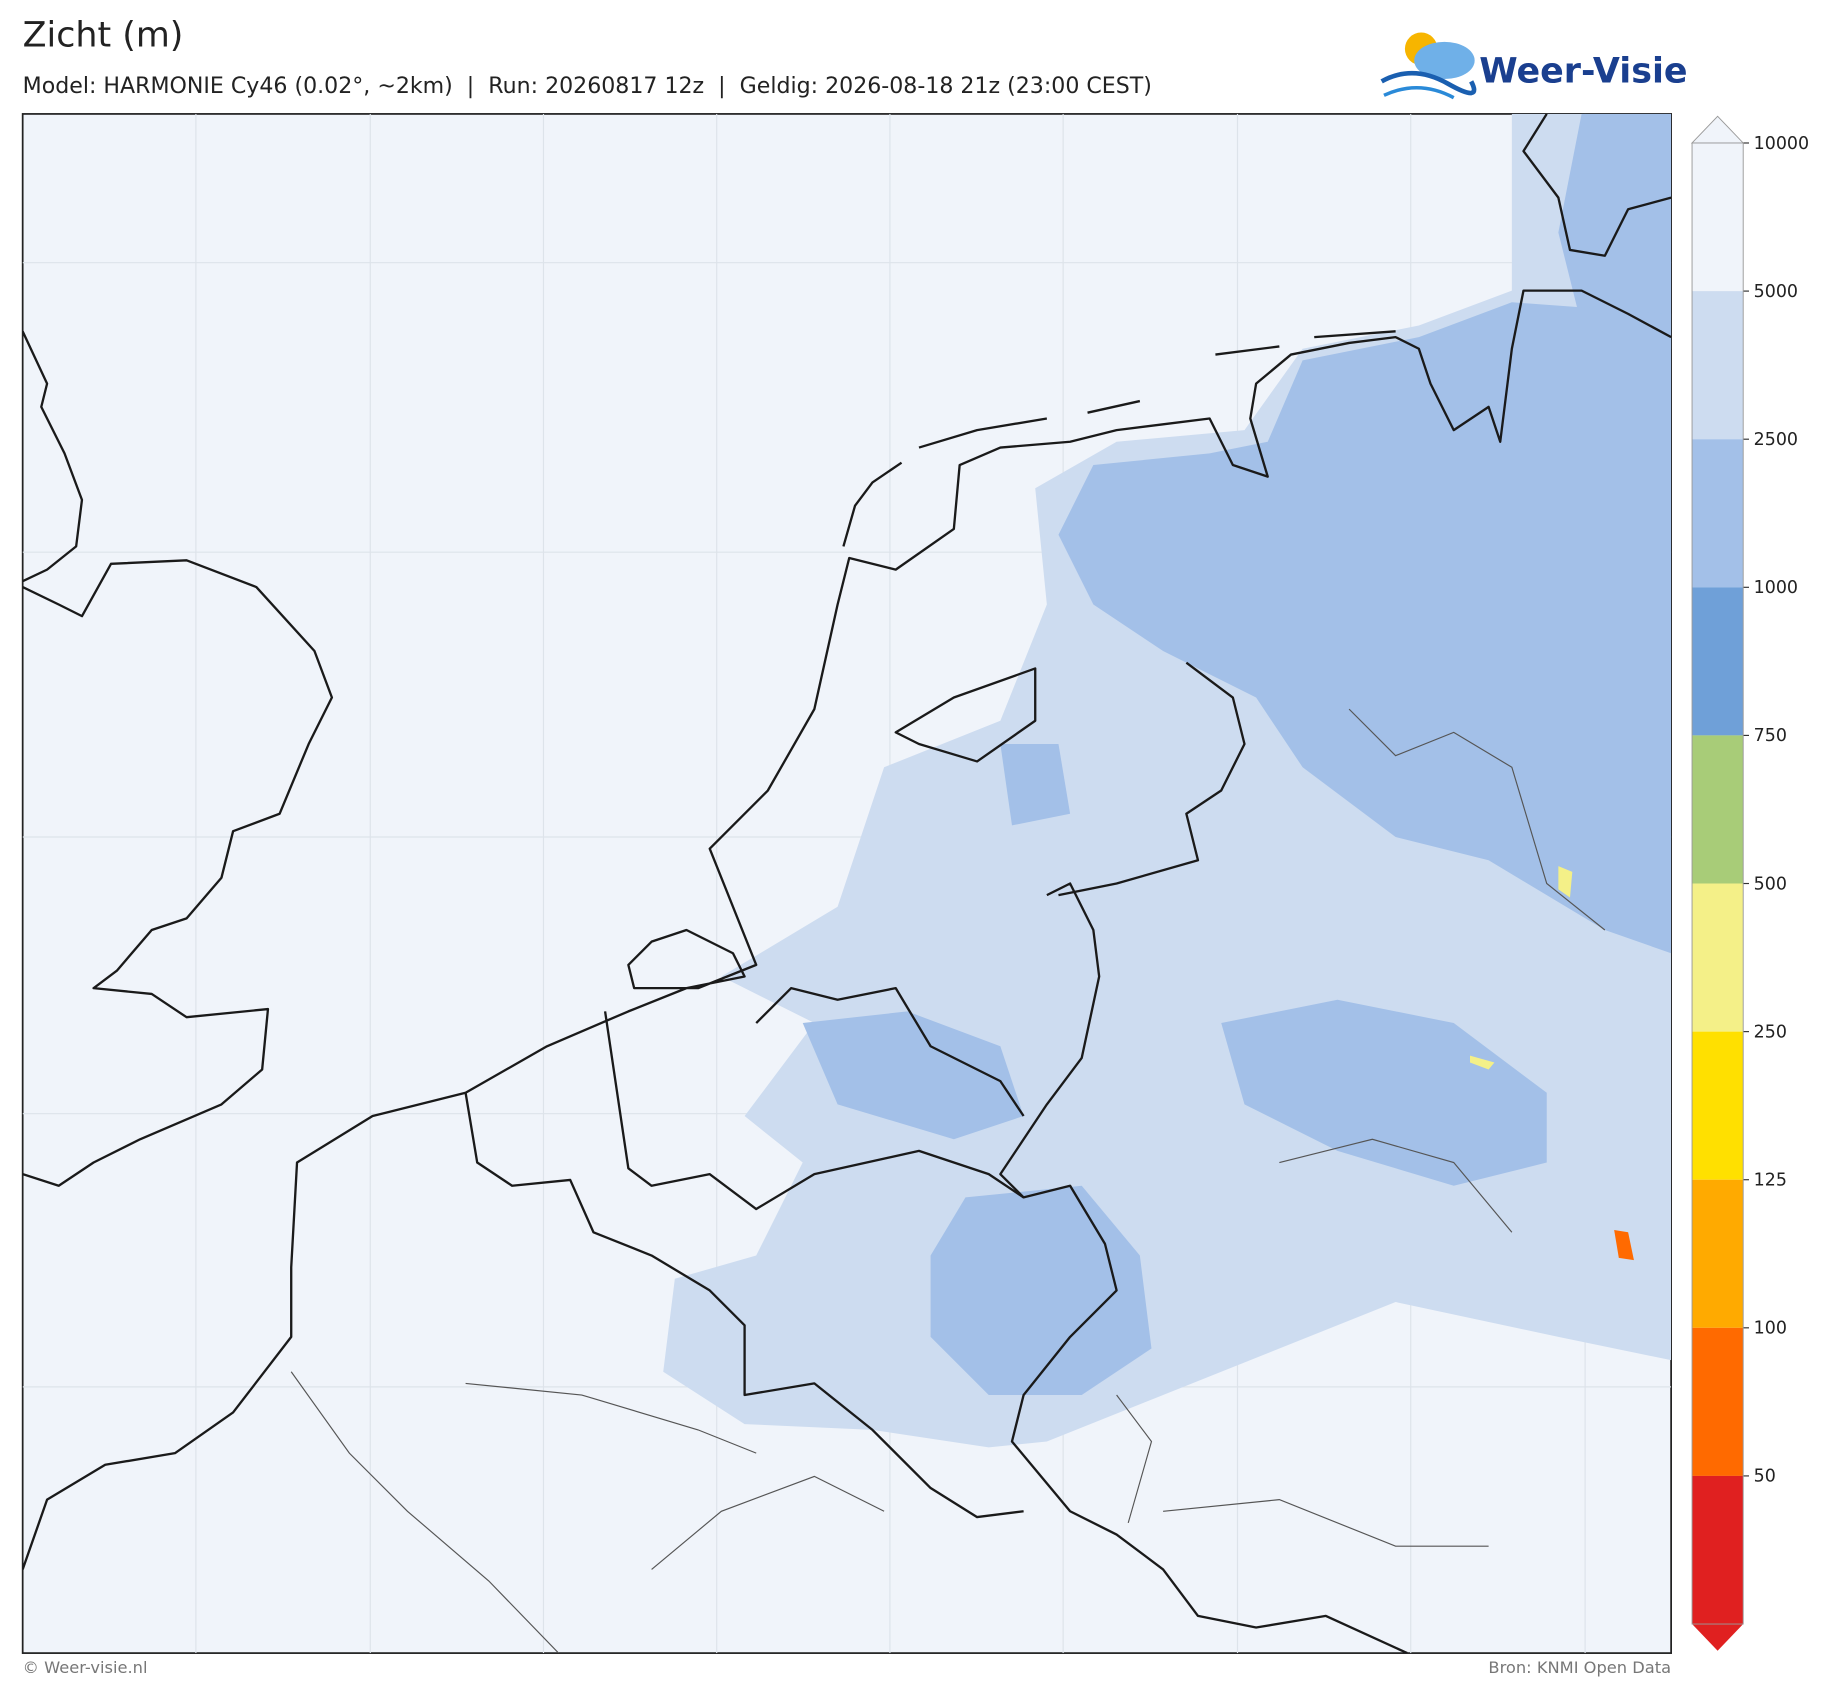 The width and height of the screenshot is (1824, 1681). I want to click on colorbar-label: 5000, so click(1776, 292).